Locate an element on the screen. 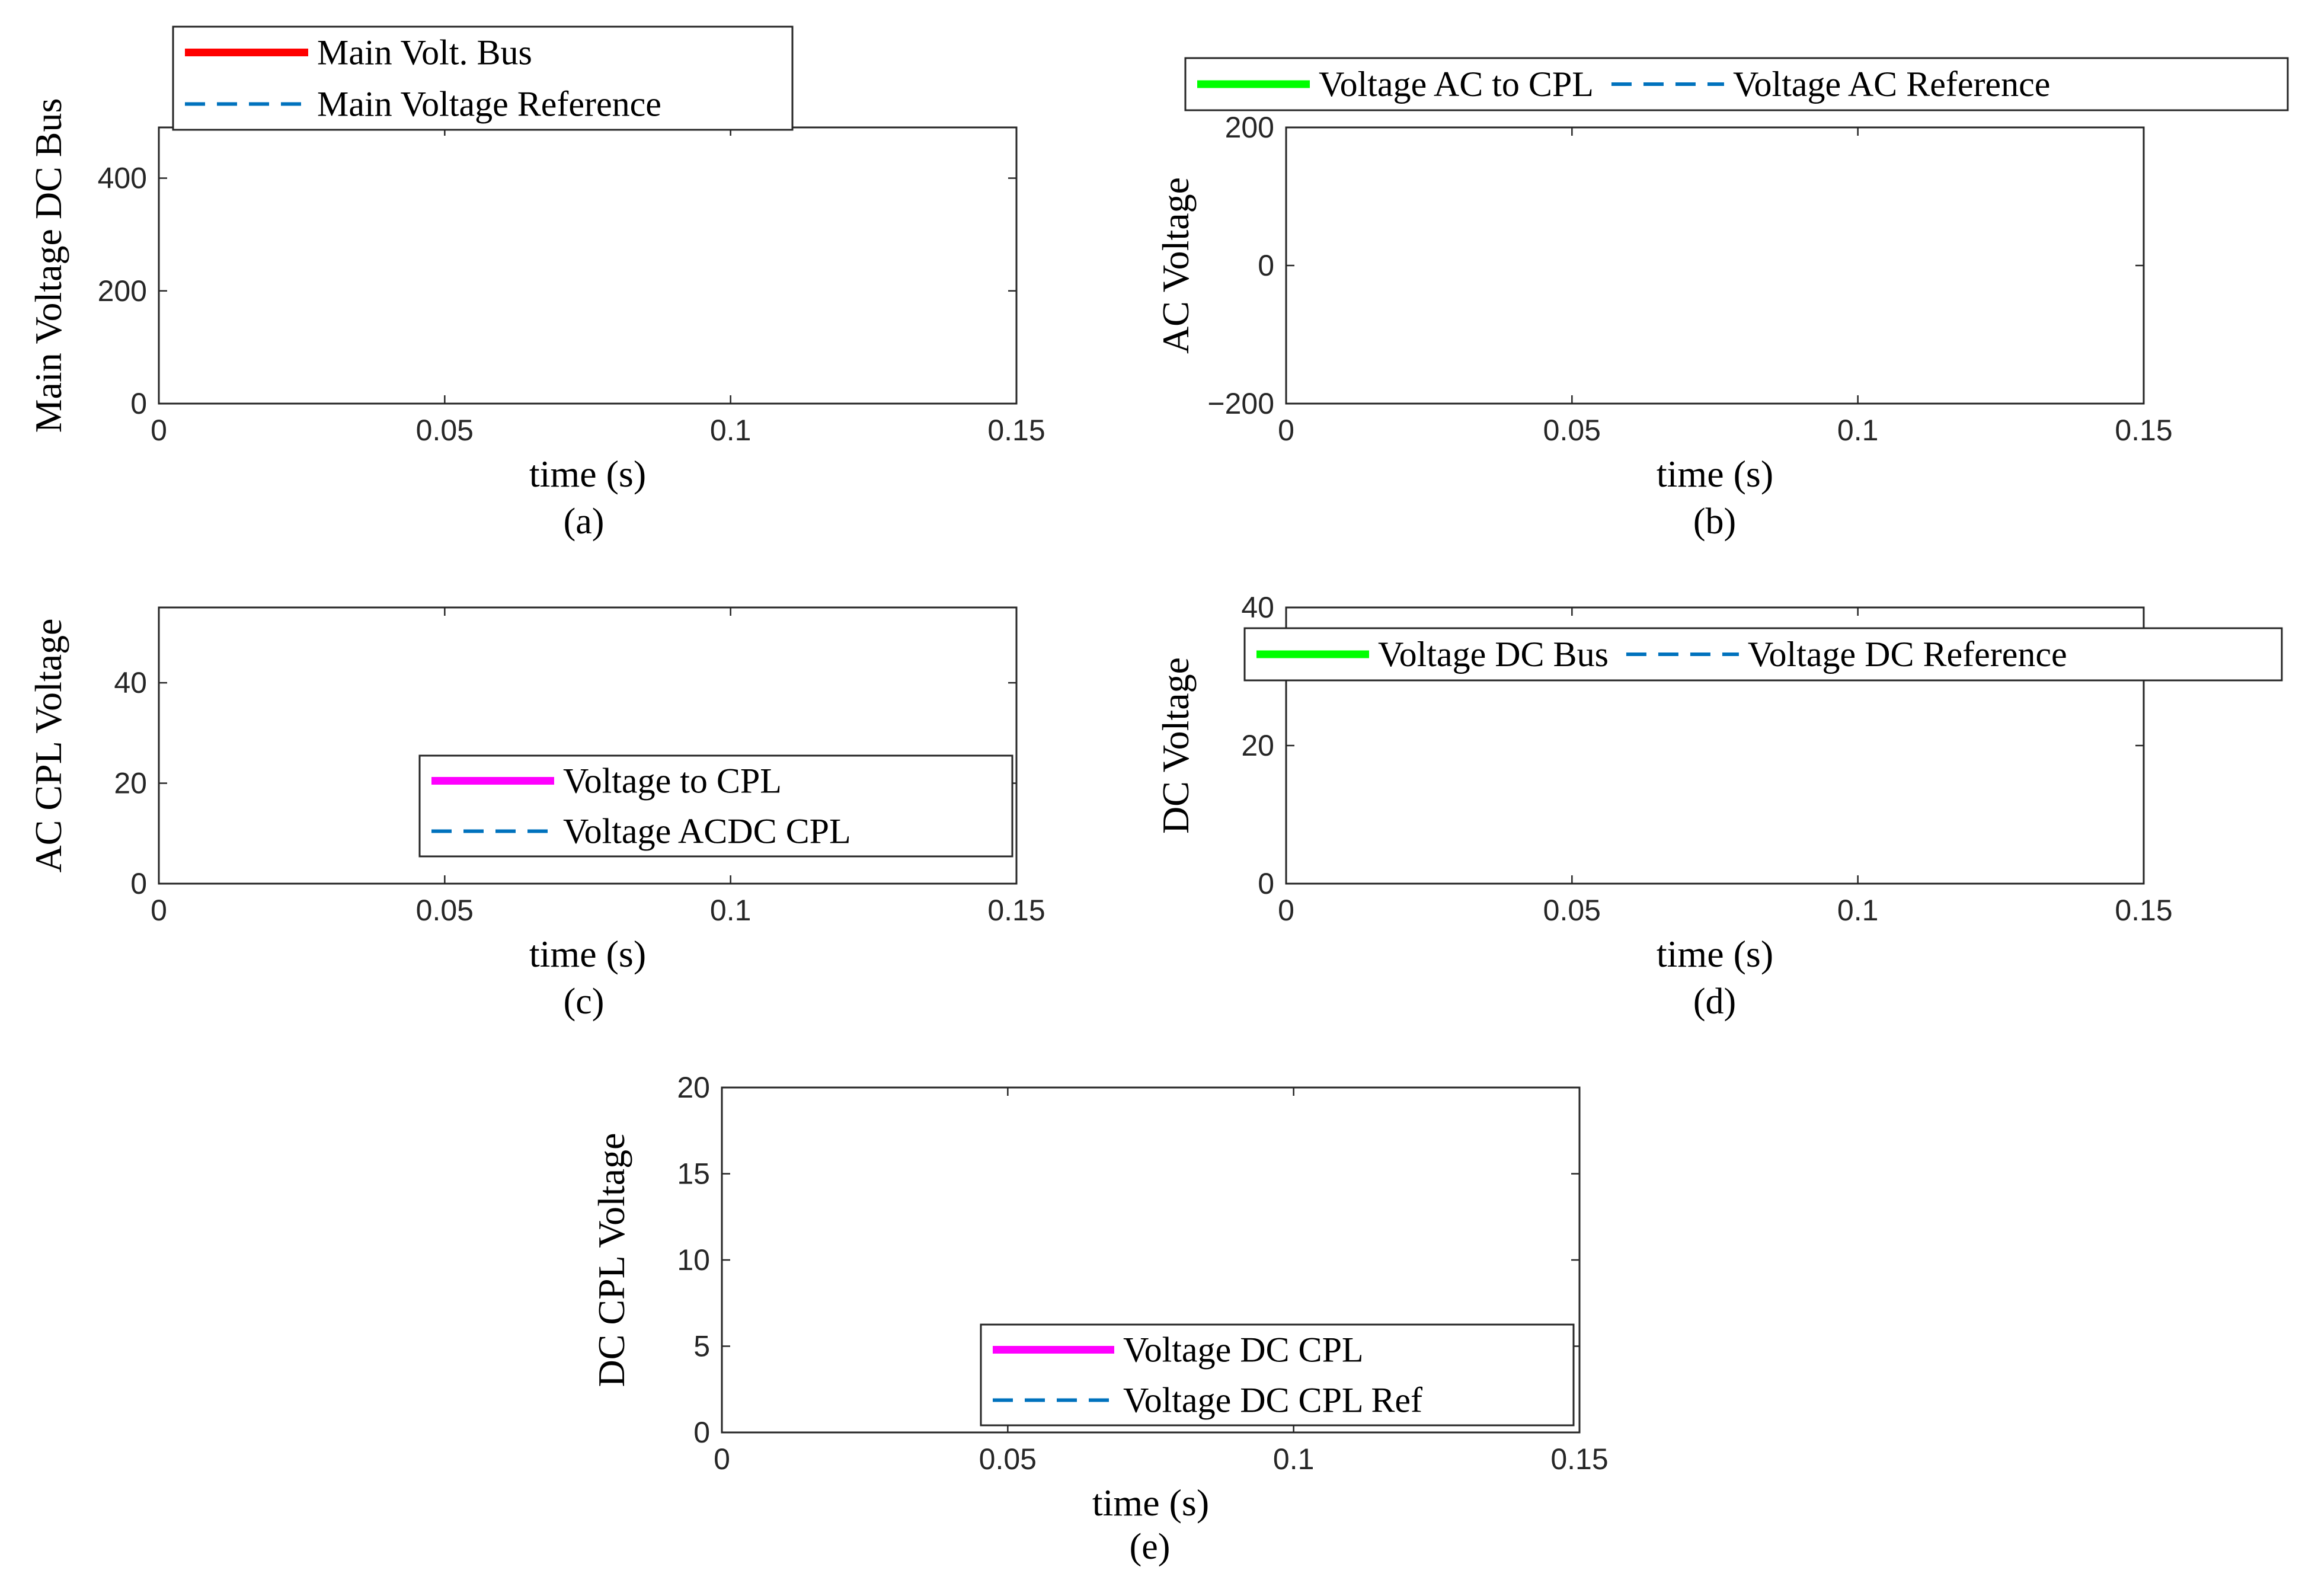 The height and width of the screenshot is (1596, 2315). y-tick-label: 10 is located at coordinates (693, 1260).